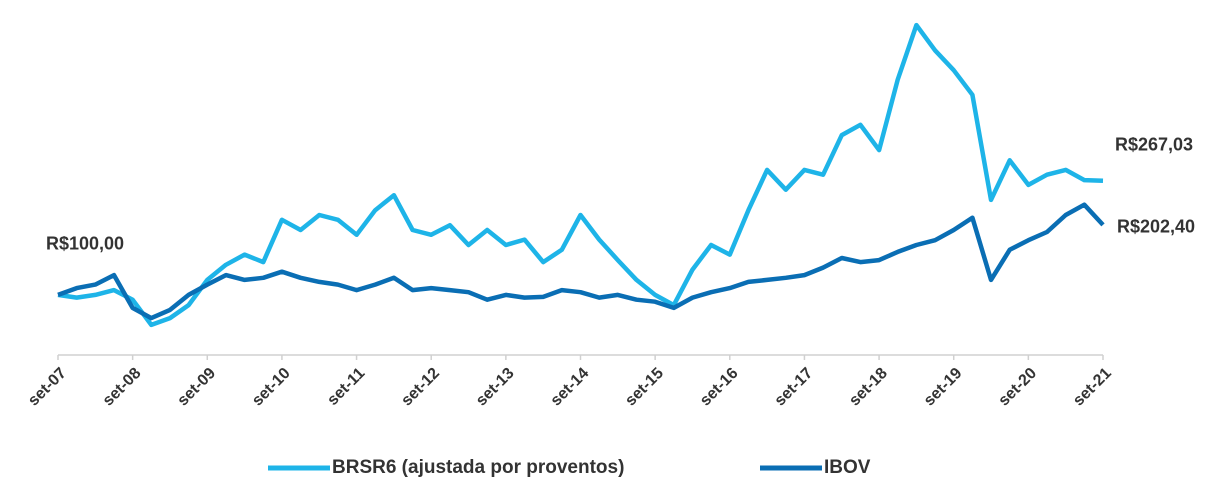  What do you see at coordinates (47, 387) in the screenshot?
I see `x-tick-label: set-07` at bounding box center [47, 387].